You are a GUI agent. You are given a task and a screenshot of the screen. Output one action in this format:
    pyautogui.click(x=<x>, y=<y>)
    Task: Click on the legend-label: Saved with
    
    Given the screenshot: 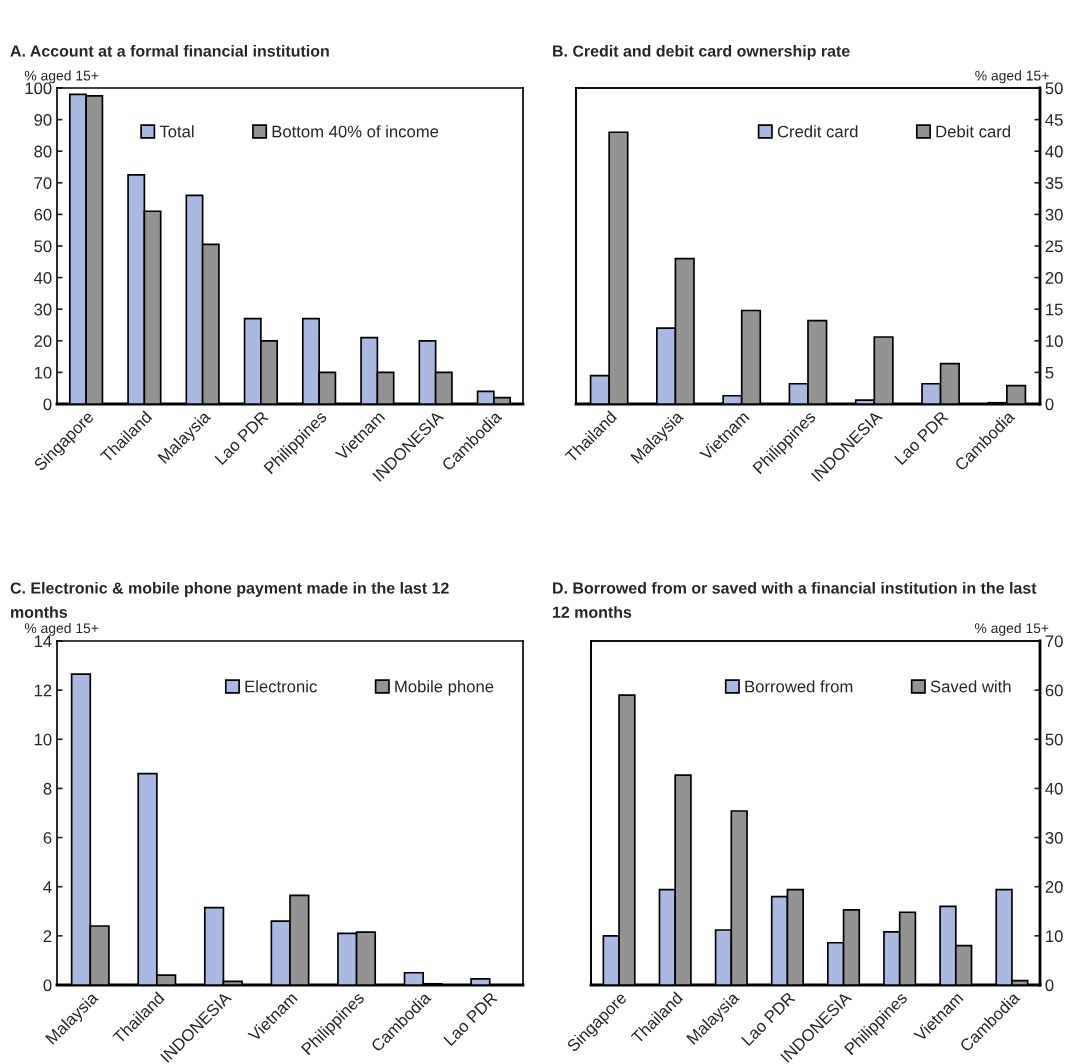 What is the action you would take?
    pyautogui.click(x=970, y=686)
    